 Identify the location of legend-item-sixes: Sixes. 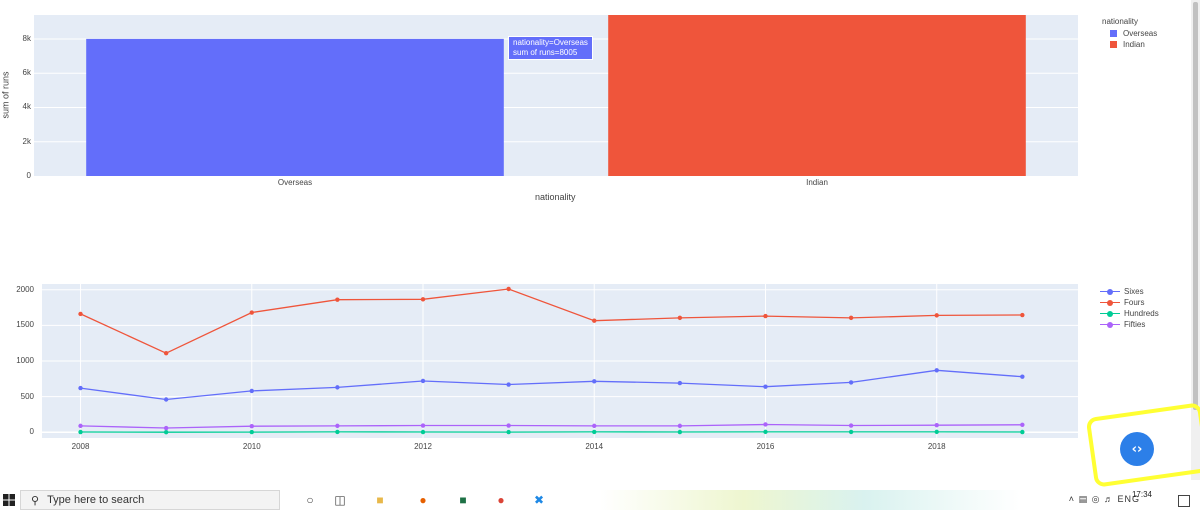
(1129, 291).